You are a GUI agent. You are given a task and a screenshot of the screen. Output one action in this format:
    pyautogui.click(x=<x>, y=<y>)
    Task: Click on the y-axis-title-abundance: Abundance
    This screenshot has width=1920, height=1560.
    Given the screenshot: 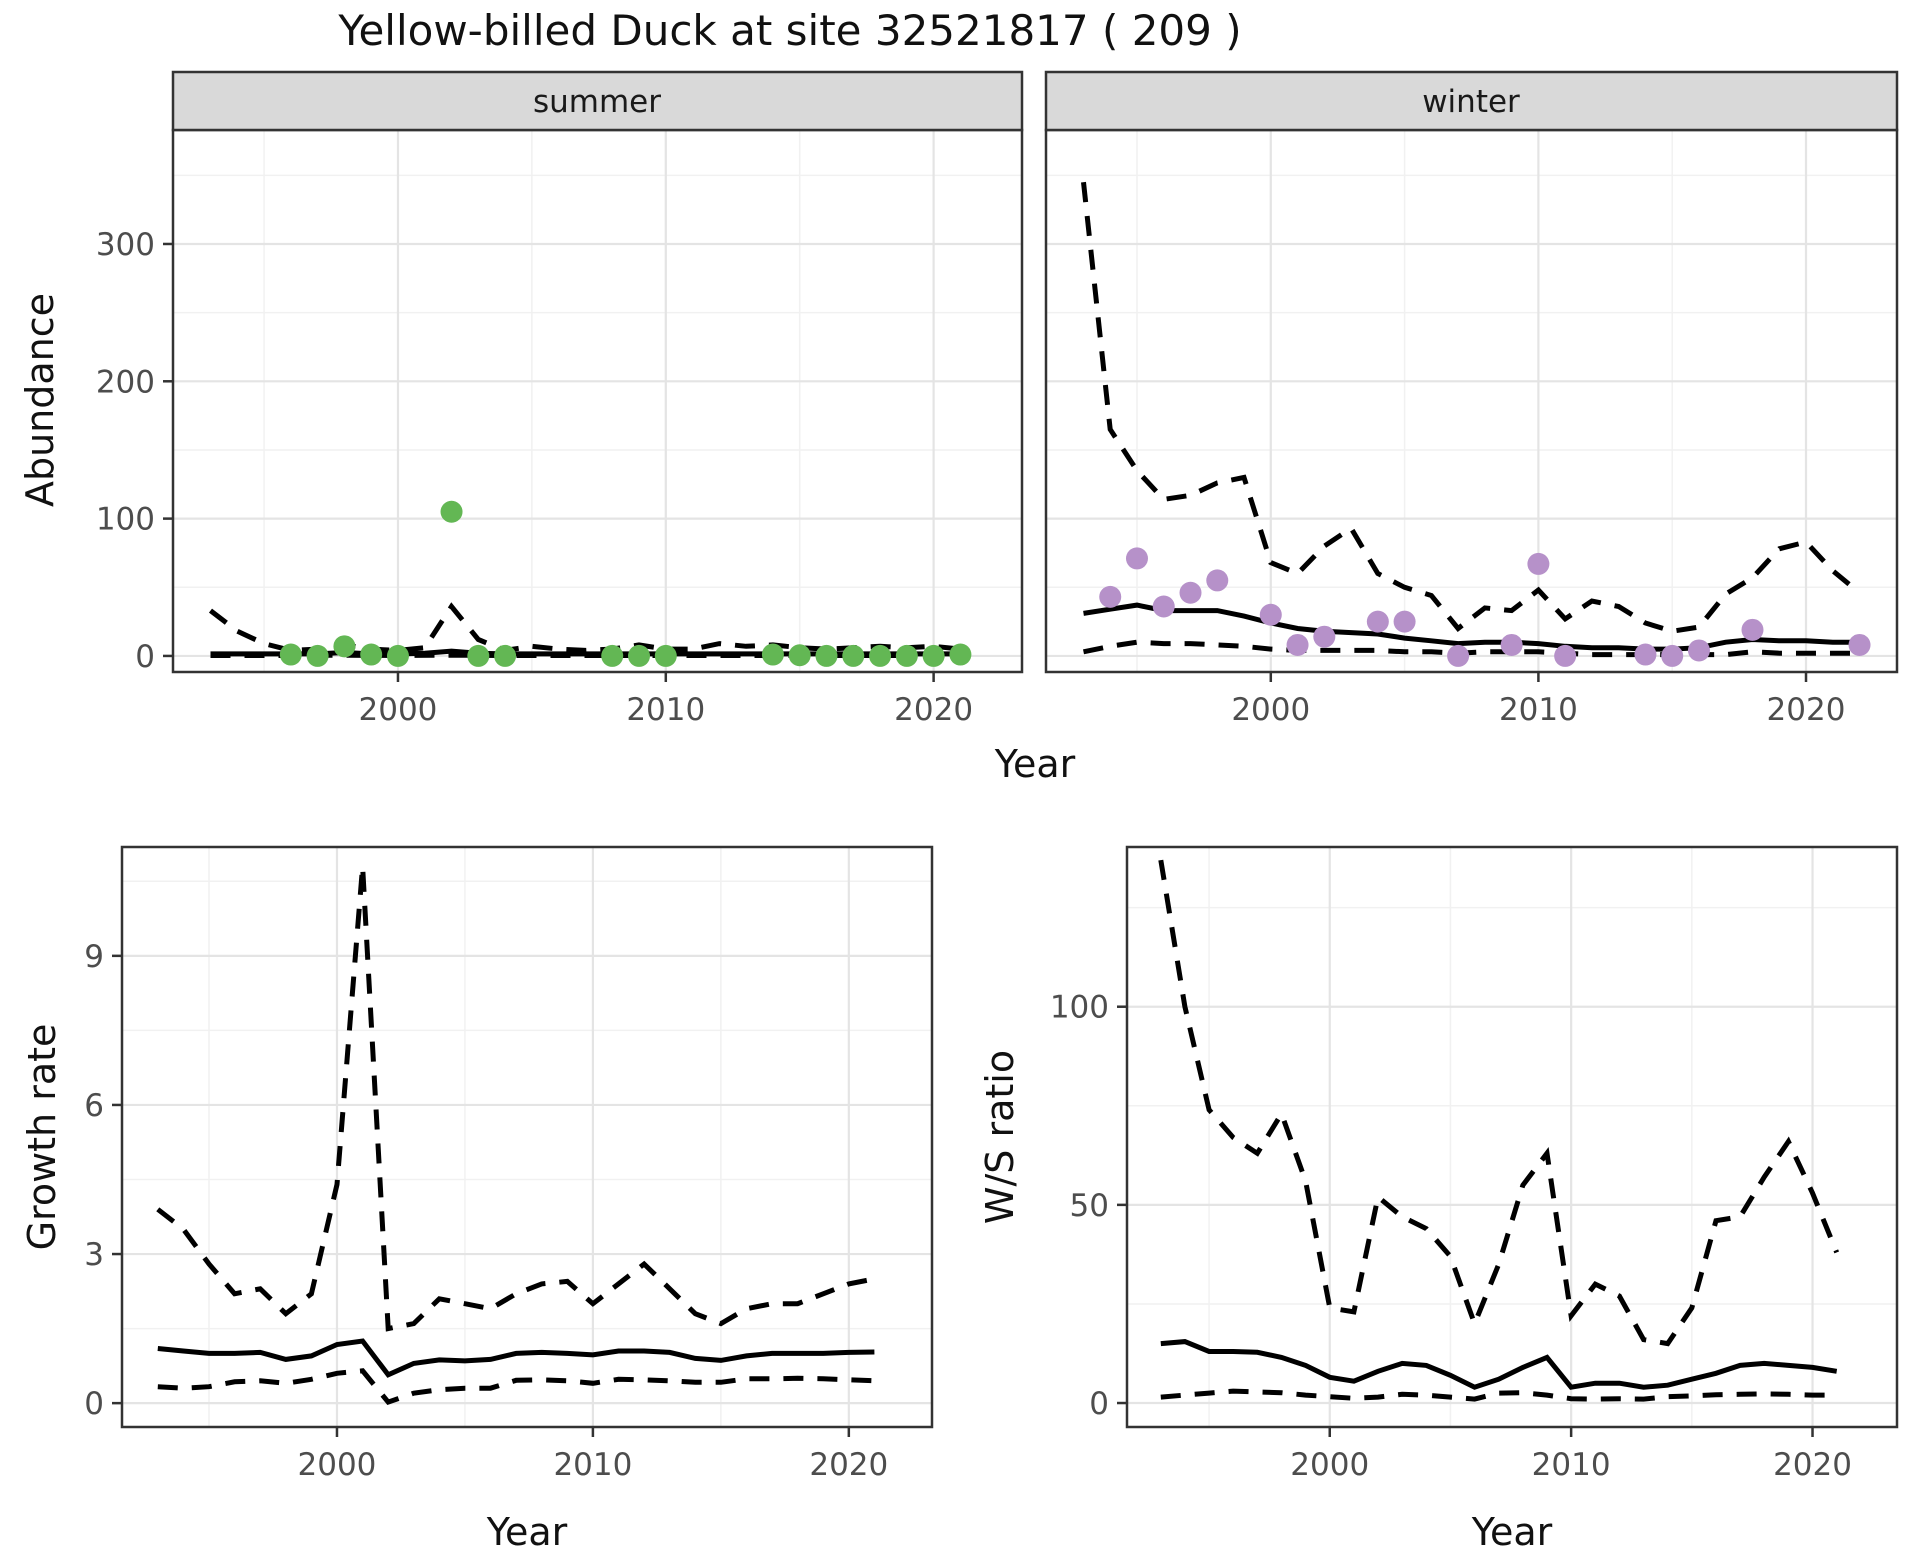 What is the action you would take?
    pyautogui.click(x=40, y=400)
    